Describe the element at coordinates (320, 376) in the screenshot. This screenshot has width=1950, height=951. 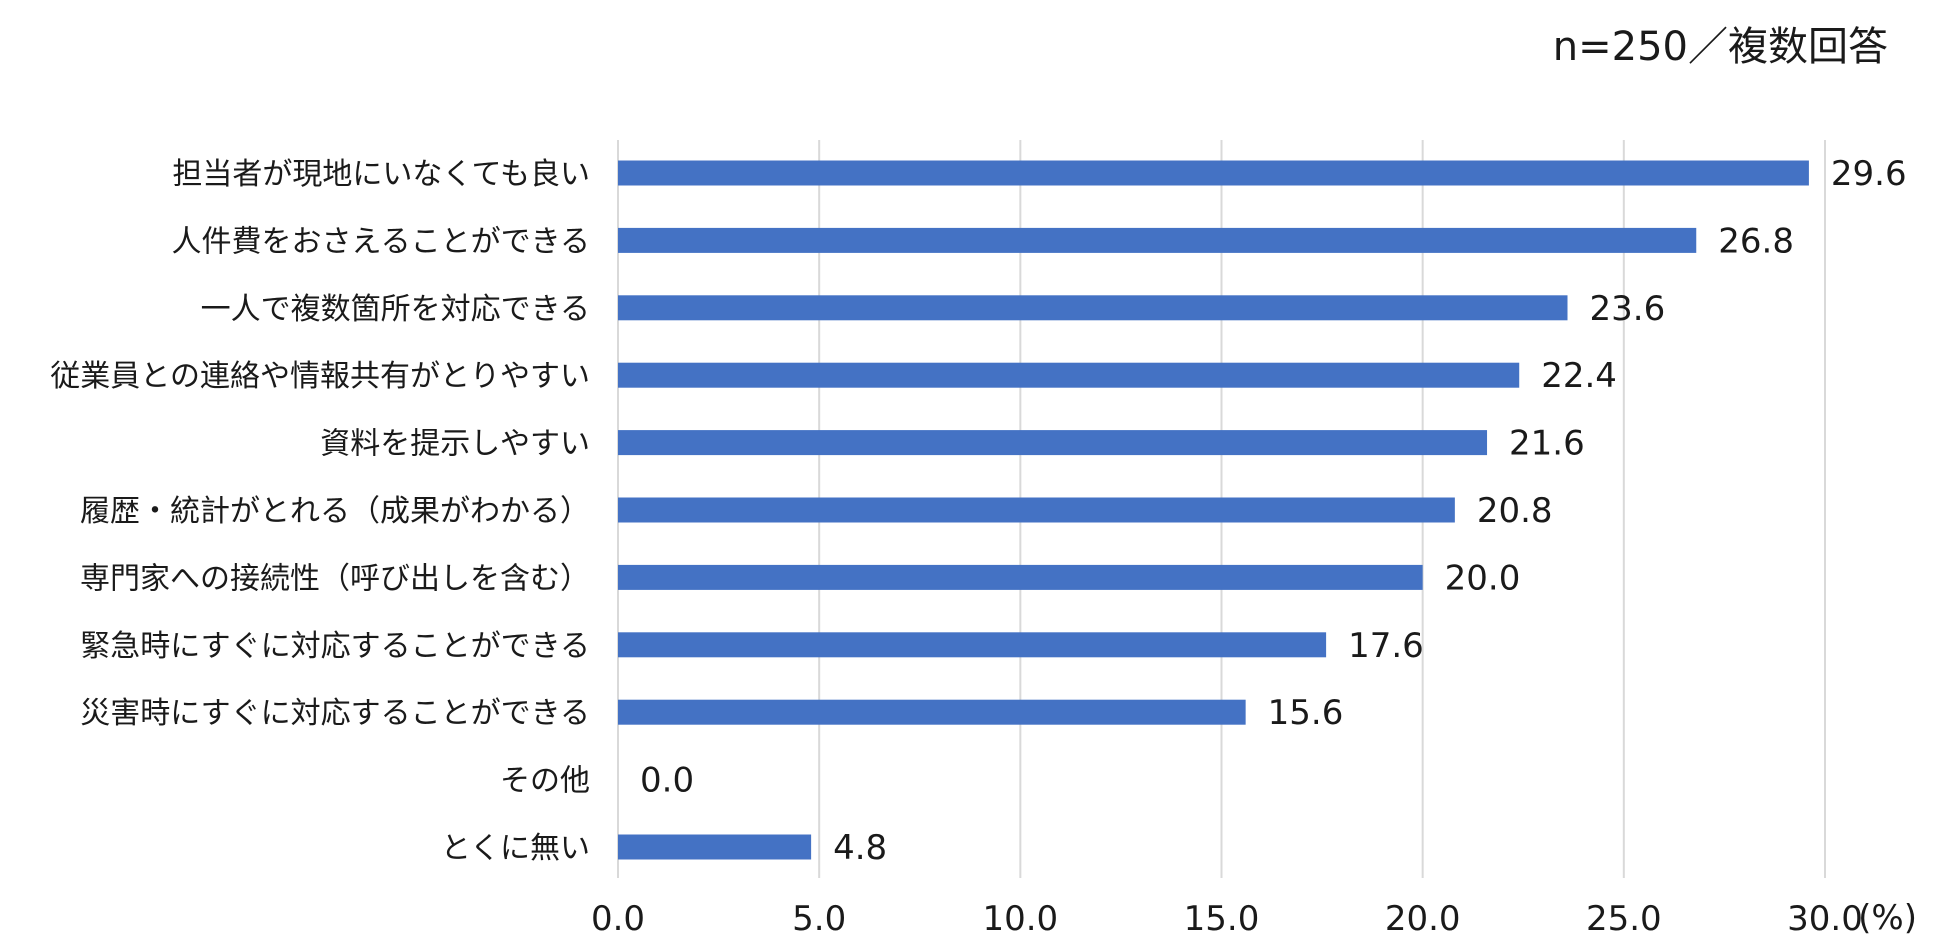
I see `category-label: 従業員との連絡や情報共有がとりやすい` at that location.